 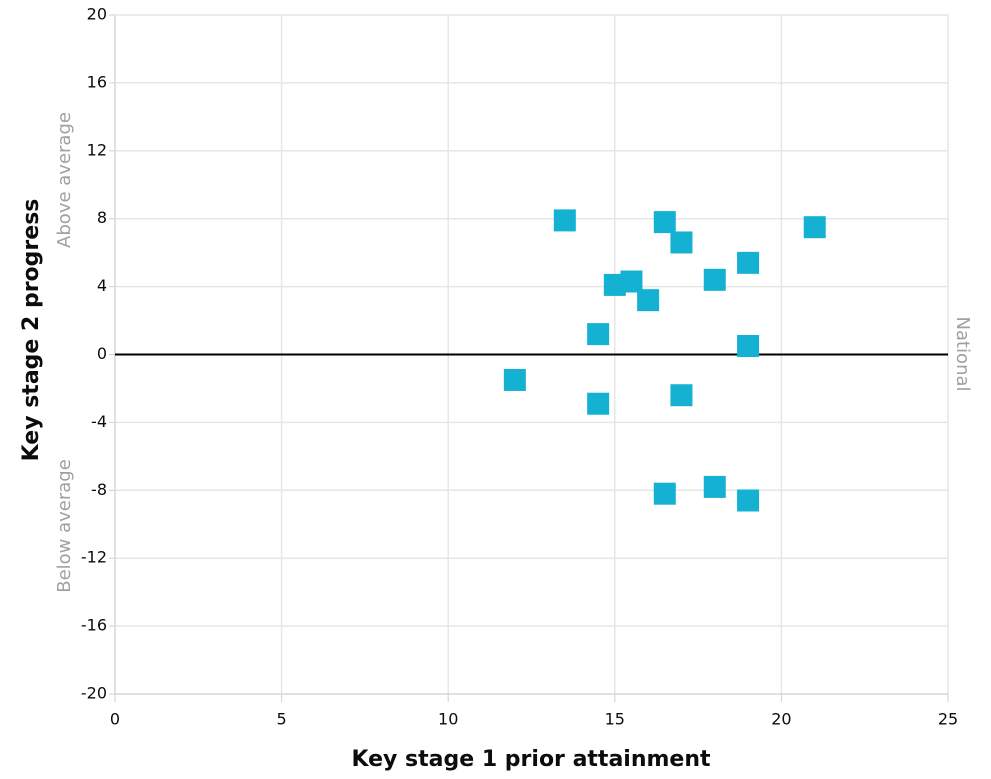 What do you see at coordinates (781, 719) in the screenshot?
I see `x-tick-label: 20` at bounding box center [781, 719].